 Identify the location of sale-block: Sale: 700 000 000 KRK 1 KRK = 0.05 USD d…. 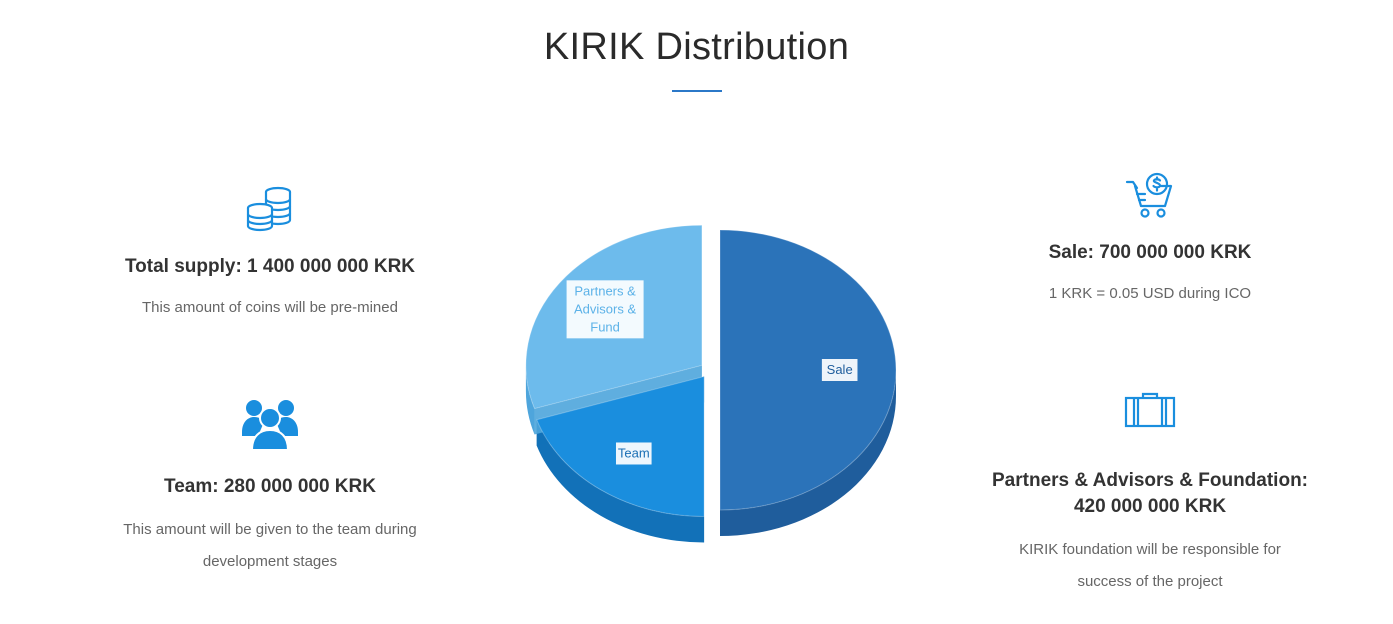
(1150, 240).